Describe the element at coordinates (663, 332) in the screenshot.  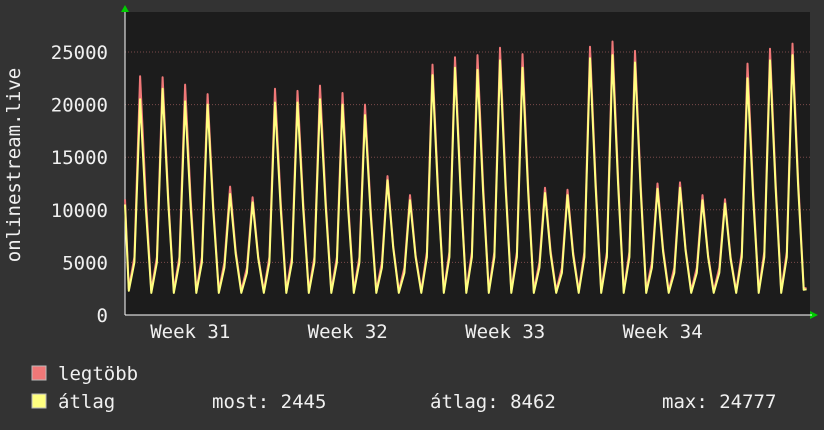
I see `x-tick-label: Week 34` at that location.